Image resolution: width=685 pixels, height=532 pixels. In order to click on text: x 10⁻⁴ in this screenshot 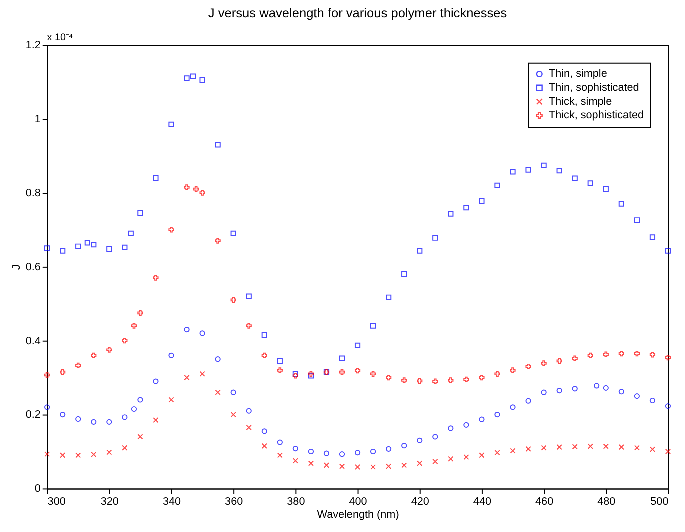, I will do `click(60, 38)`.